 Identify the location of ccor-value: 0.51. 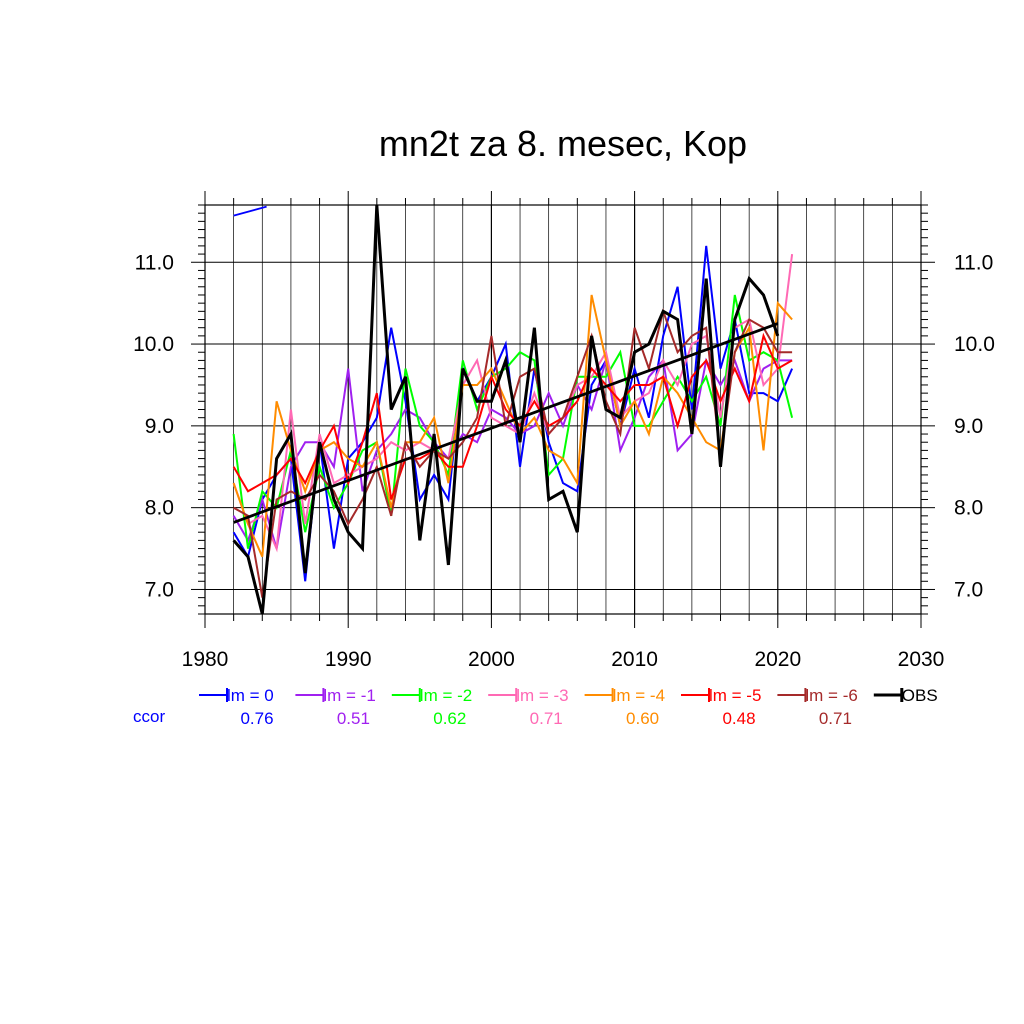
(353, 718).